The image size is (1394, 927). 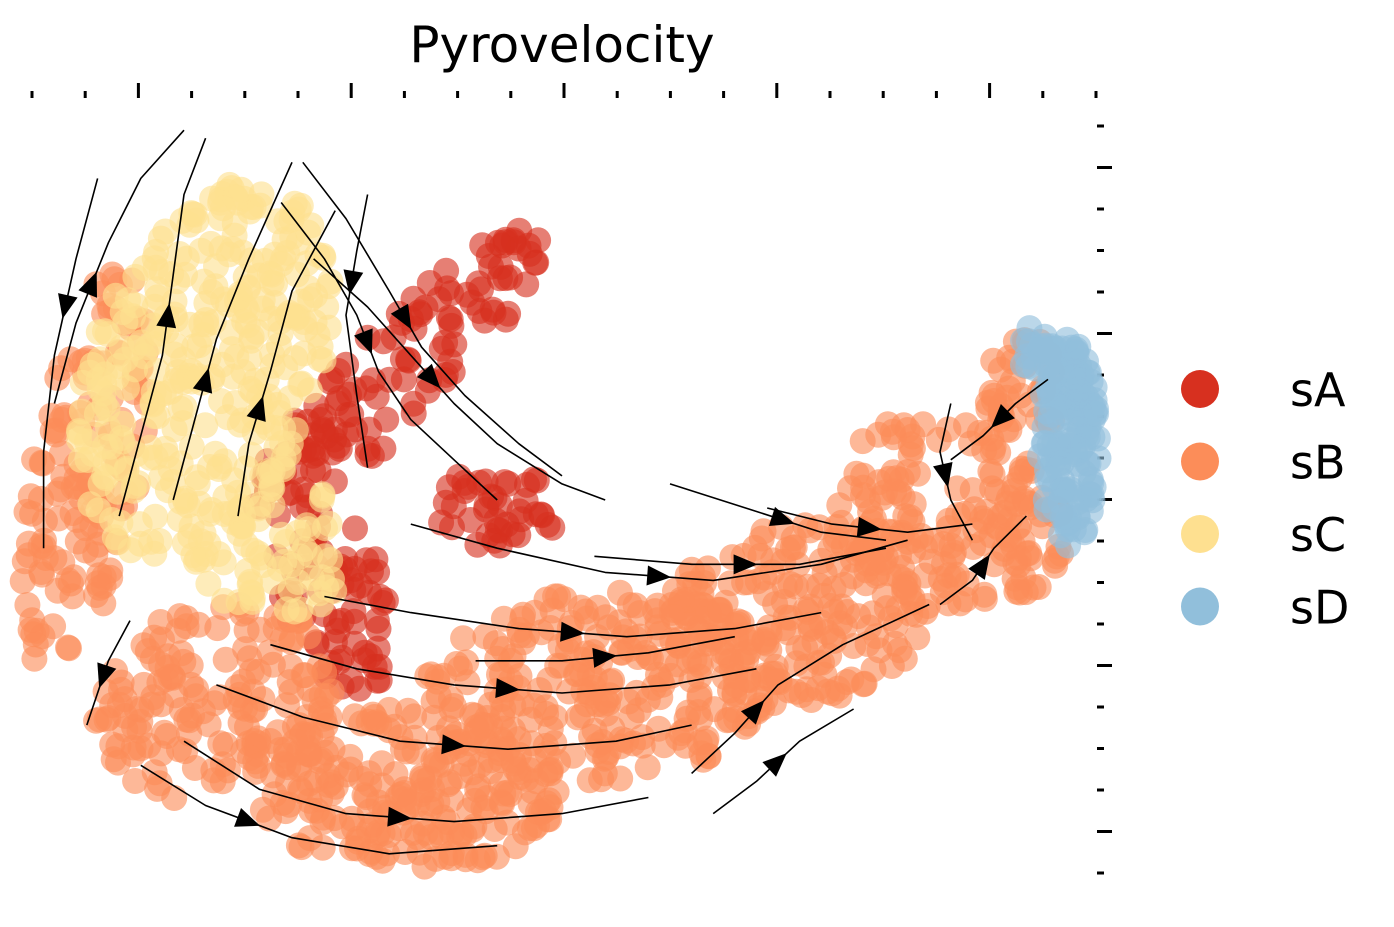 What do you see at coordinates (561, 45) in the screenshot?
I see `chart-title: Pyrovelocity` at bounding box center [561, 45].